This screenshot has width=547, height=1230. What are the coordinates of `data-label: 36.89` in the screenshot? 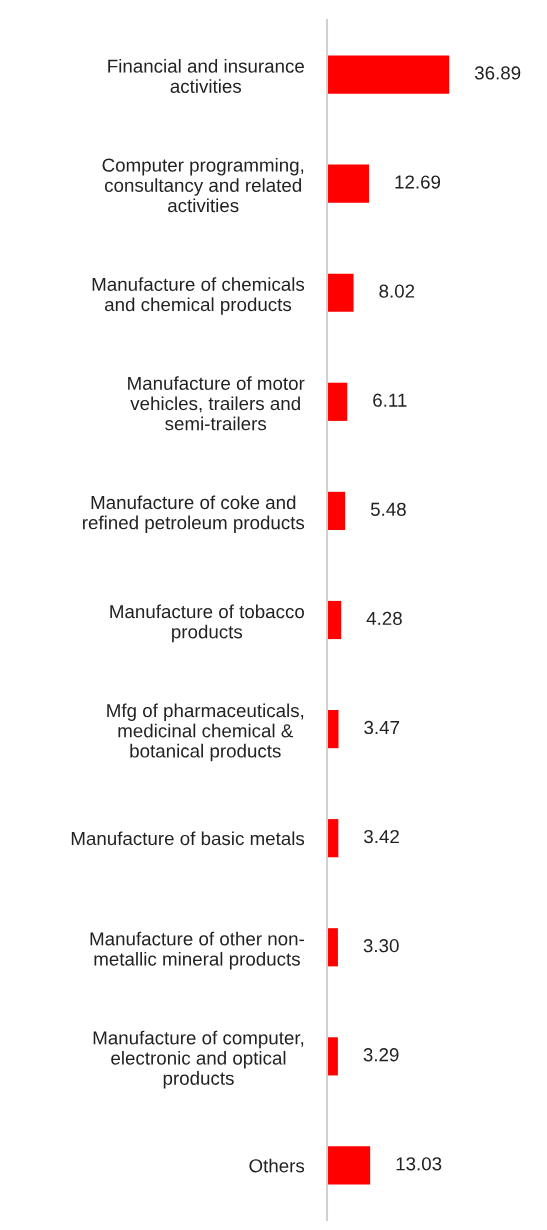 It's located at (497, 73).